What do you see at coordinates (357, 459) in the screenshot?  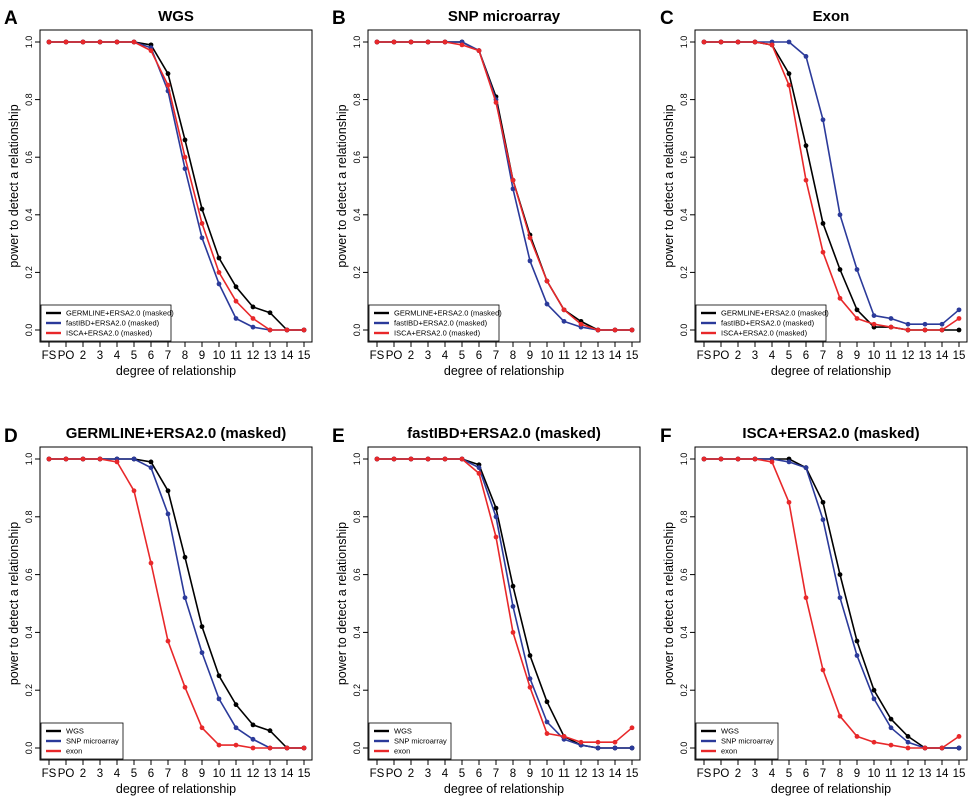 I see `y-tick-label: 1.0` at bounding box center [357, 459].